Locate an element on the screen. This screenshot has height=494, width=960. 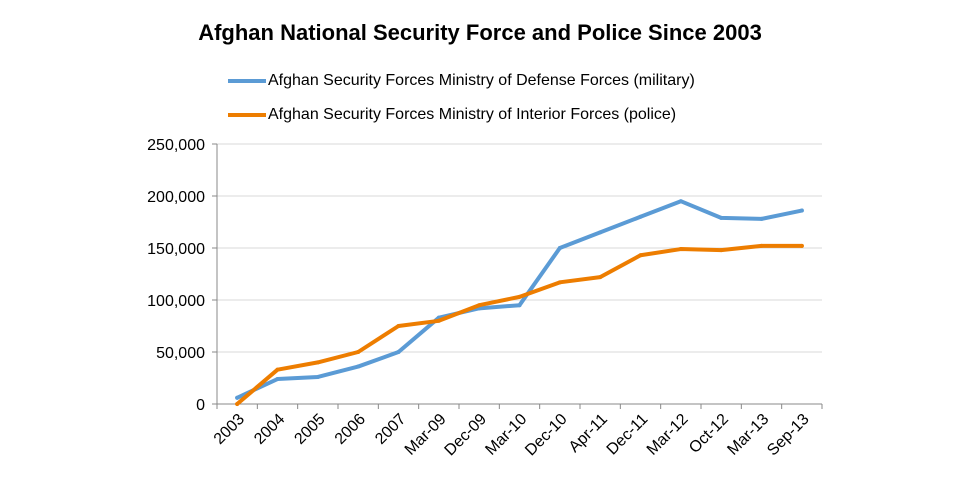
y-tick-label: 150,000 is located at coordinates (176, 249).